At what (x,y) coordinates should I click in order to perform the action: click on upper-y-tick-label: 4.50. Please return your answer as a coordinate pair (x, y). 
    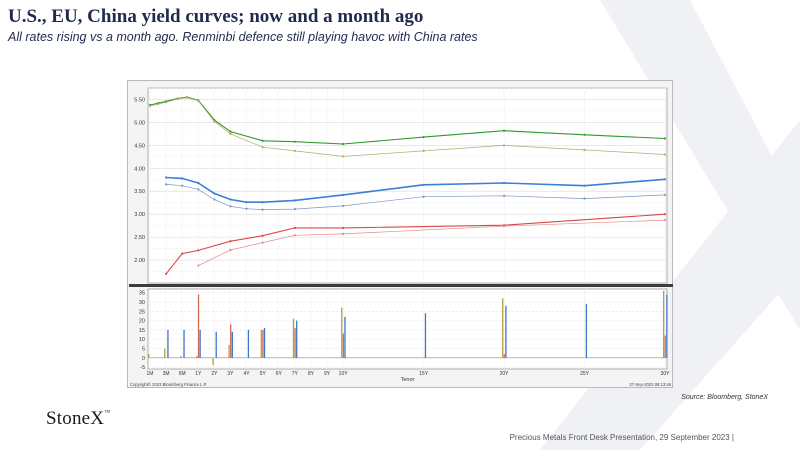
    Looking at the image, I should click on (139, 146).